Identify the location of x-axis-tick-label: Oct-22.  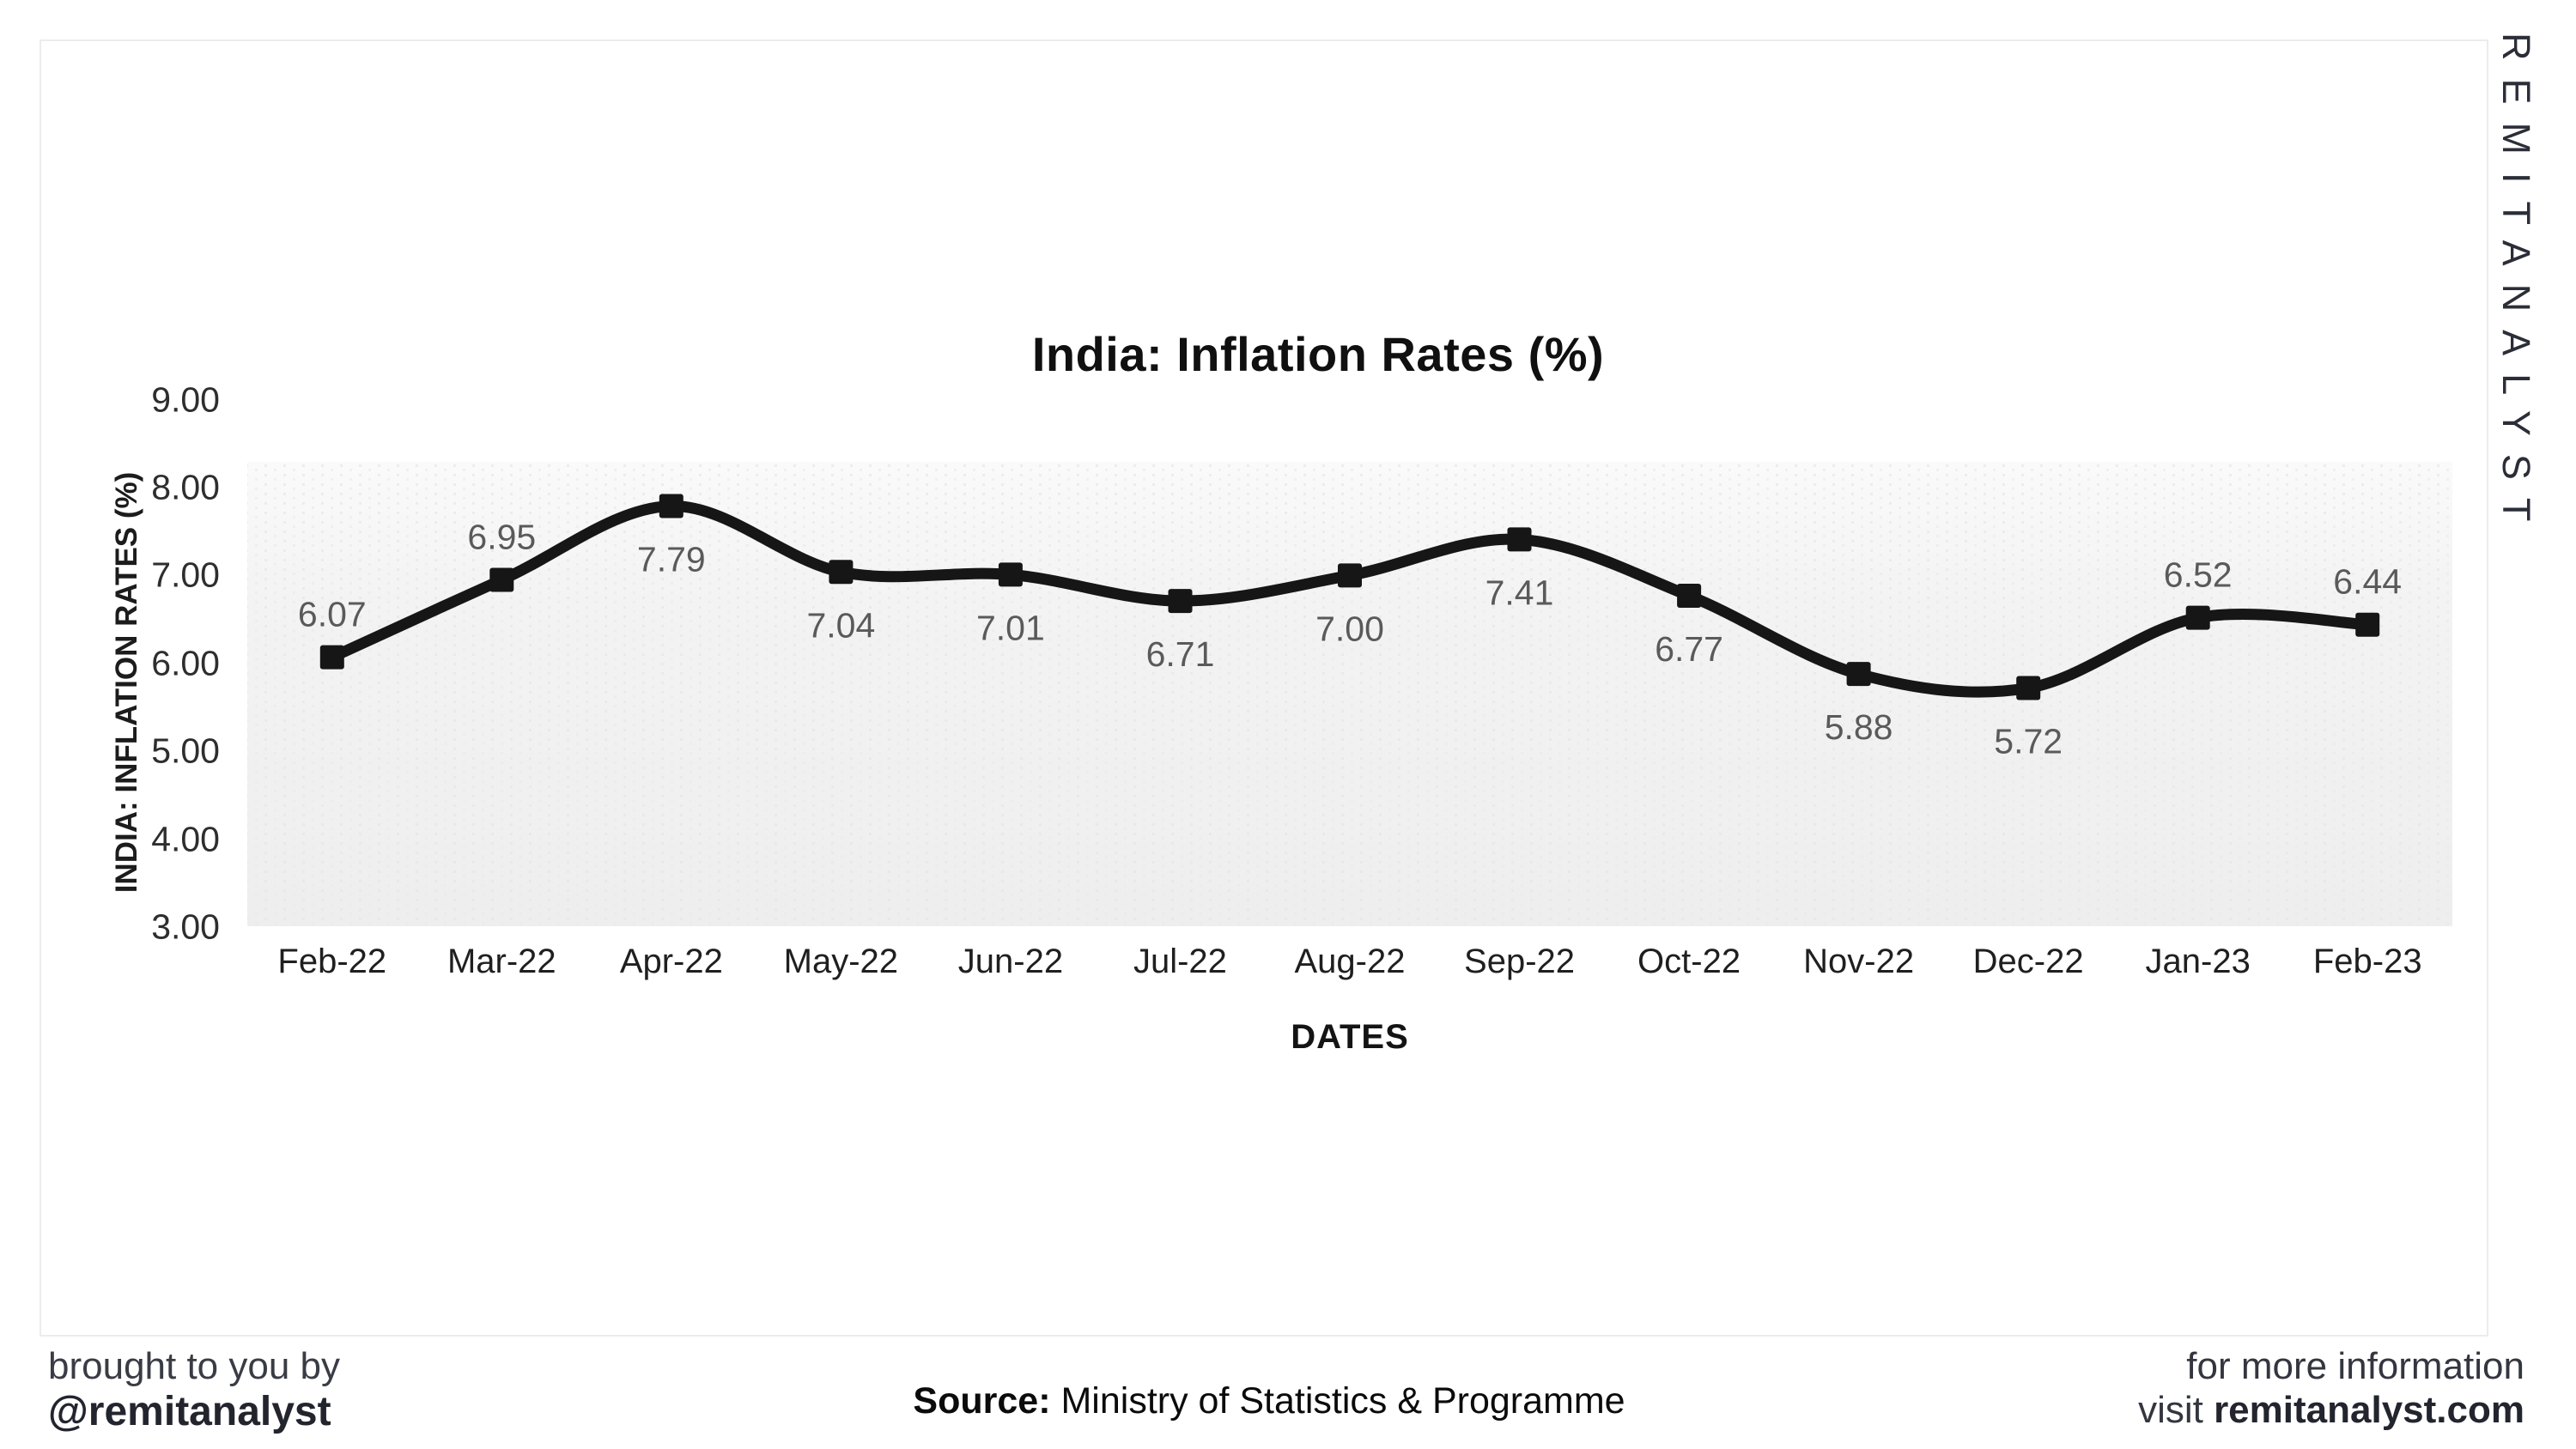
(1689, 961).